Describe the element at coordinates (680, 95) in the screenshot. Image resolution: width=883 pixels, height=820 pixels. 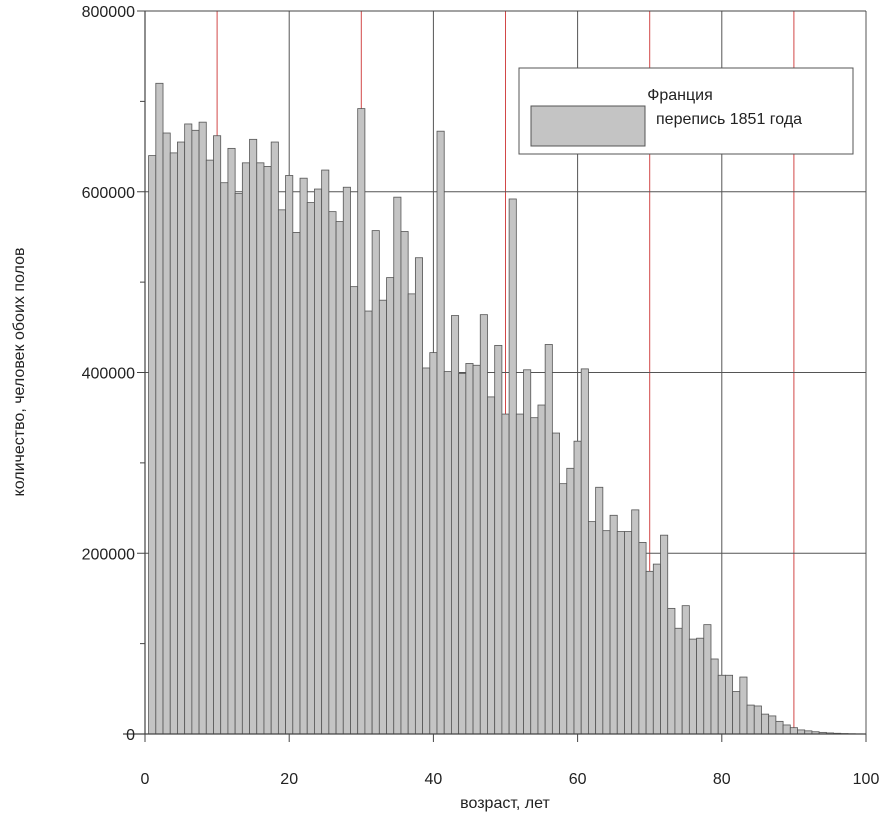
I see `legend-title: Франция` at that location.